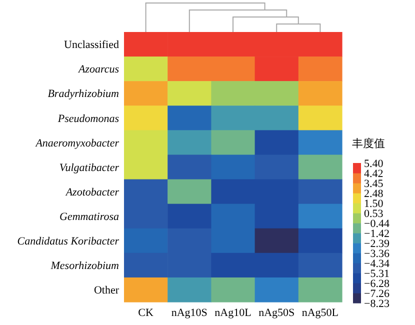  Describe the element at coordinates (320, 313) in the screenshot. I see `x-tick-label: nAg50L` at that location.